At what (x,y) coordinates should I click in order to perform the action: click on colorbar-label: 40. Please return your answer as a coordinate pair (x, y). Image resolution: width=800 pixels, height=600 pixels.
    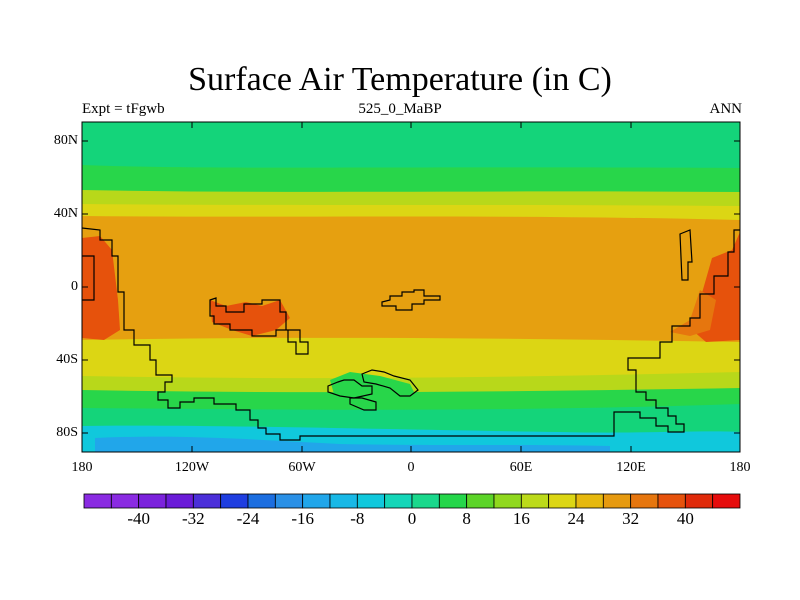
    Looking at the image, I should click on (685, 518).